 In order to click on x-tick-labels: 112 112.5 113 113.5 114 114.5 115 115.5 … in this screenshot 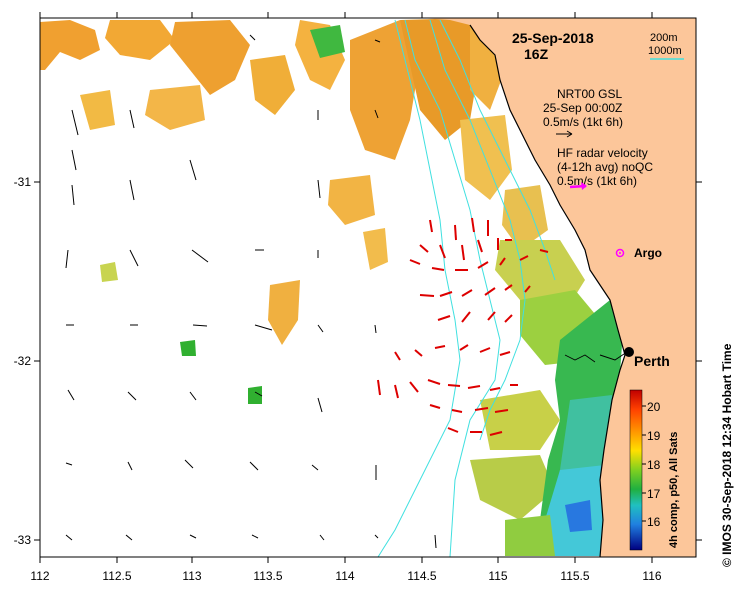, I will do `click(345, 576)`.